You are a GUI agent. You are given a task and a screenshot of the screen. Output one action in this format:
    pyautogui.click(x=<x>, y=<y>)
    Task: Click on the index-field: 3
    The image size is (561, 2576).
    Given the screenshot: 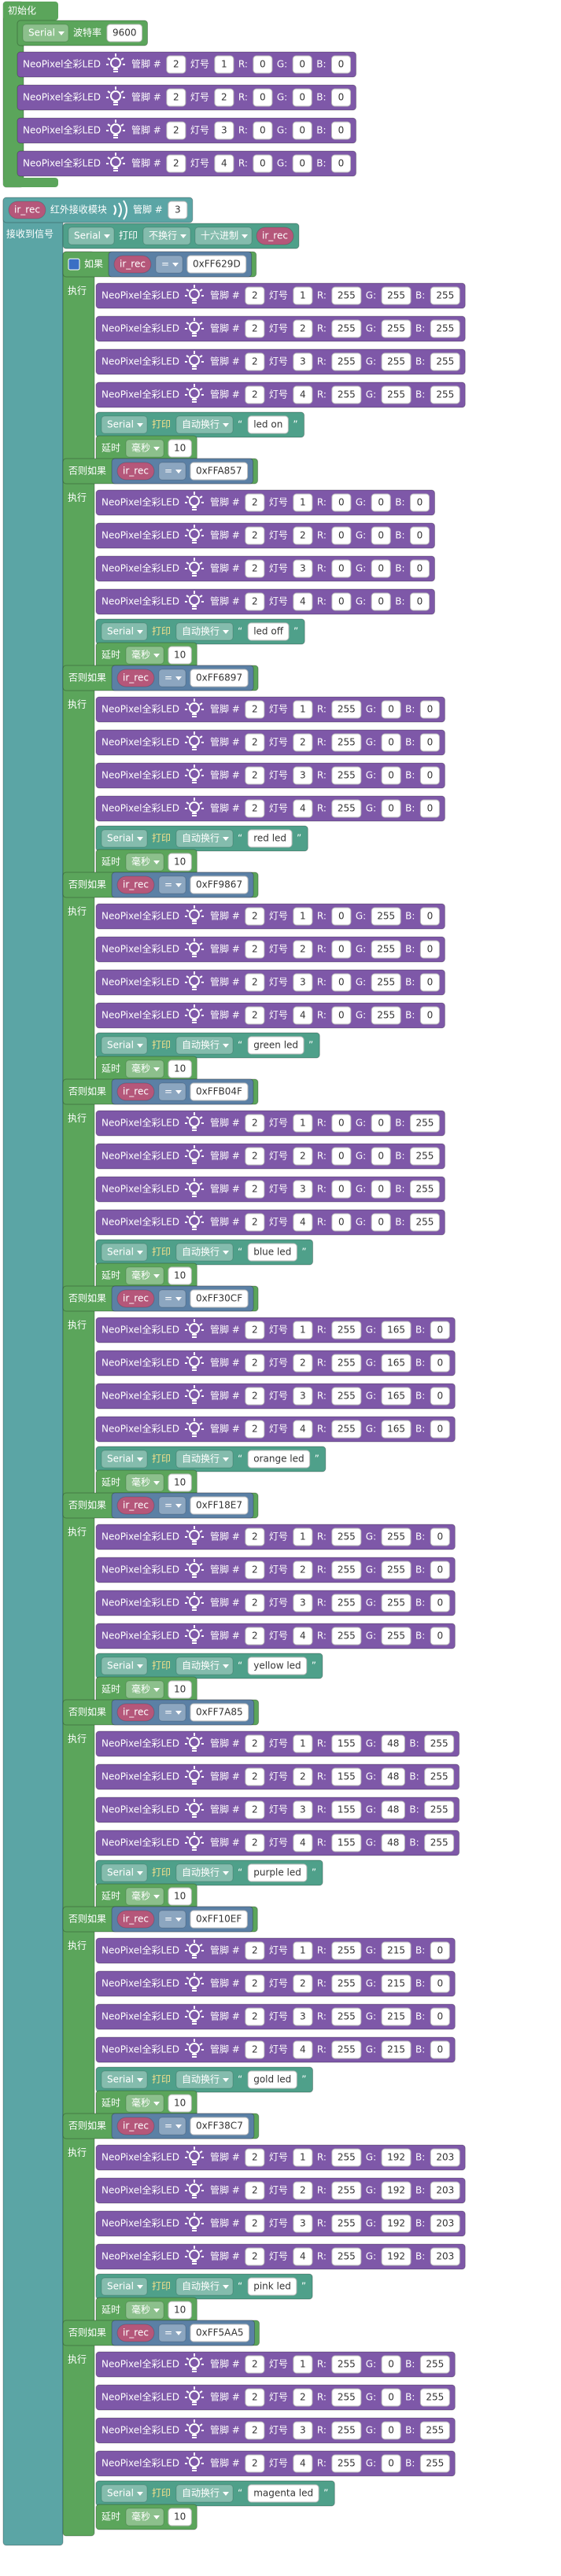 What is the action you would take?
    pyautogui.click(x=303, y=775)
    